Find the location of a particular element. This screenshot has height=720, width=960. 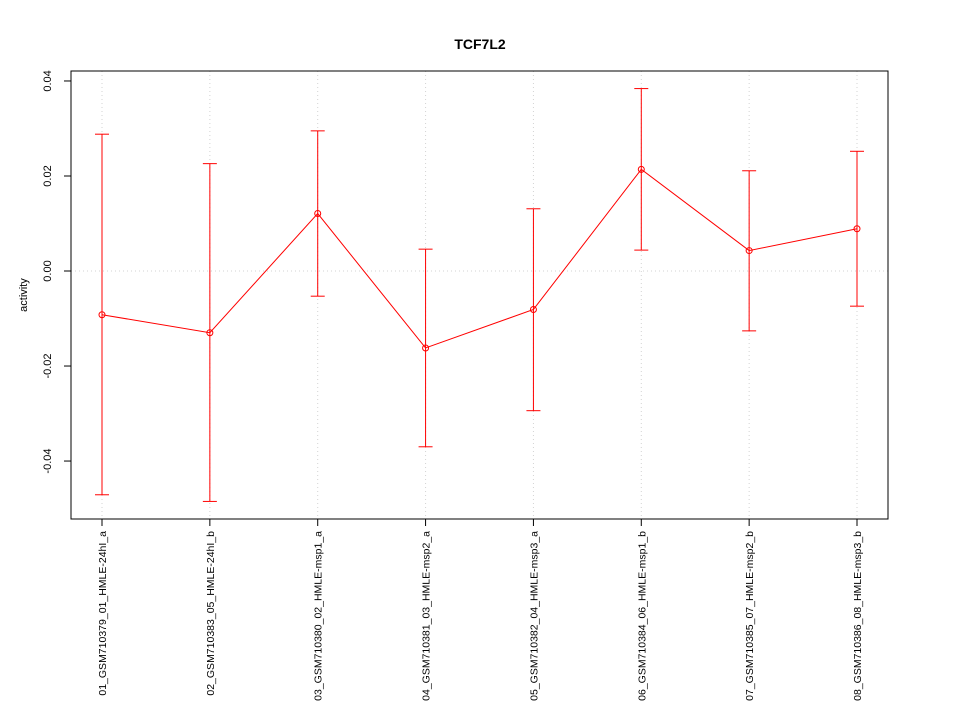

x-tick-label: 01_GSM710379_01_HMLE-24hI_a is located at coordinates (103, 613).